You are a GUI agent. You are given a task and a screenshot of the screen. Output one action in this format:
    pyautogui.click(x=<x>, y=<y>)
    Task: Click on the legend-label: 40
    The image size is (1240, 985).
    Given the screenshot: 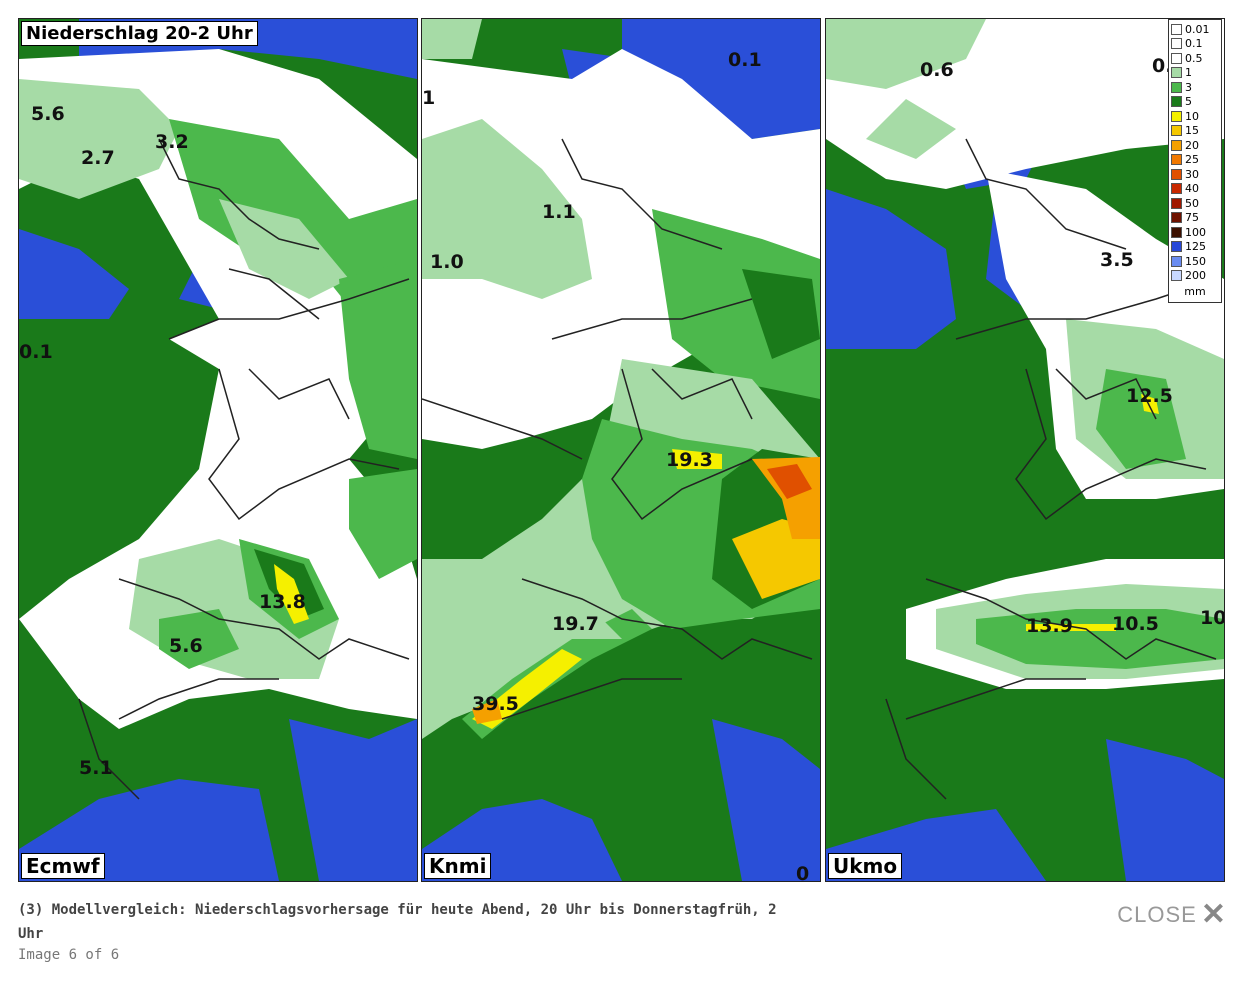 What is the action you would take?
    pyautogui.click(x=1192, y=189)
    